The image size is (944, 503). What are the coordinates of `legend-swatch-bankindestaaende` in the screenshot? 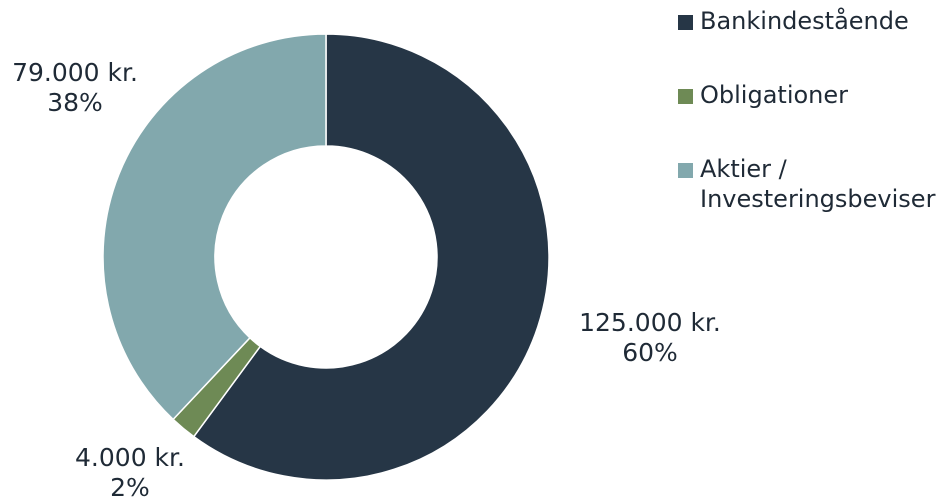 It's located at (685, 22).